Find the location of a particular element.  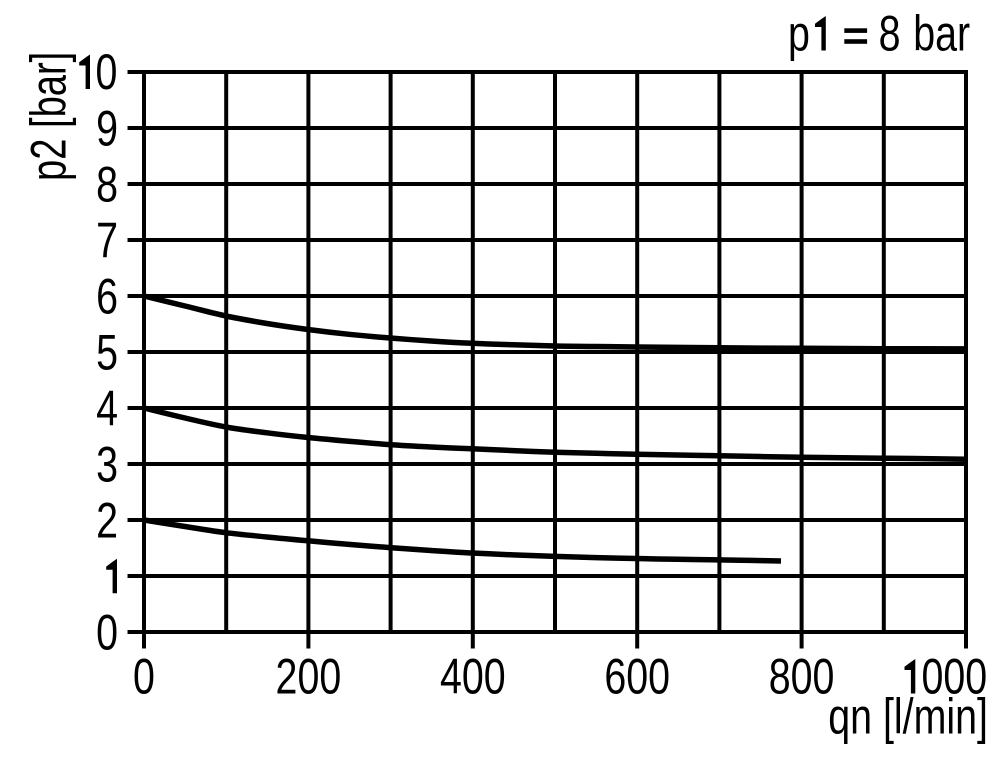

svg-text: 6 is located at coordinates (107, 296).